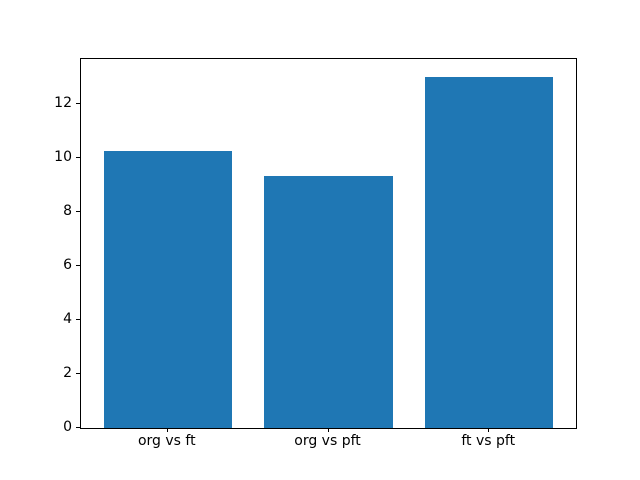 The width and height of the screenshot is (640, 480). What do you see at coordinates (328, 301) in the screenshot?
I see `bar-org-vs-pft` at bounding box center [328, 301].